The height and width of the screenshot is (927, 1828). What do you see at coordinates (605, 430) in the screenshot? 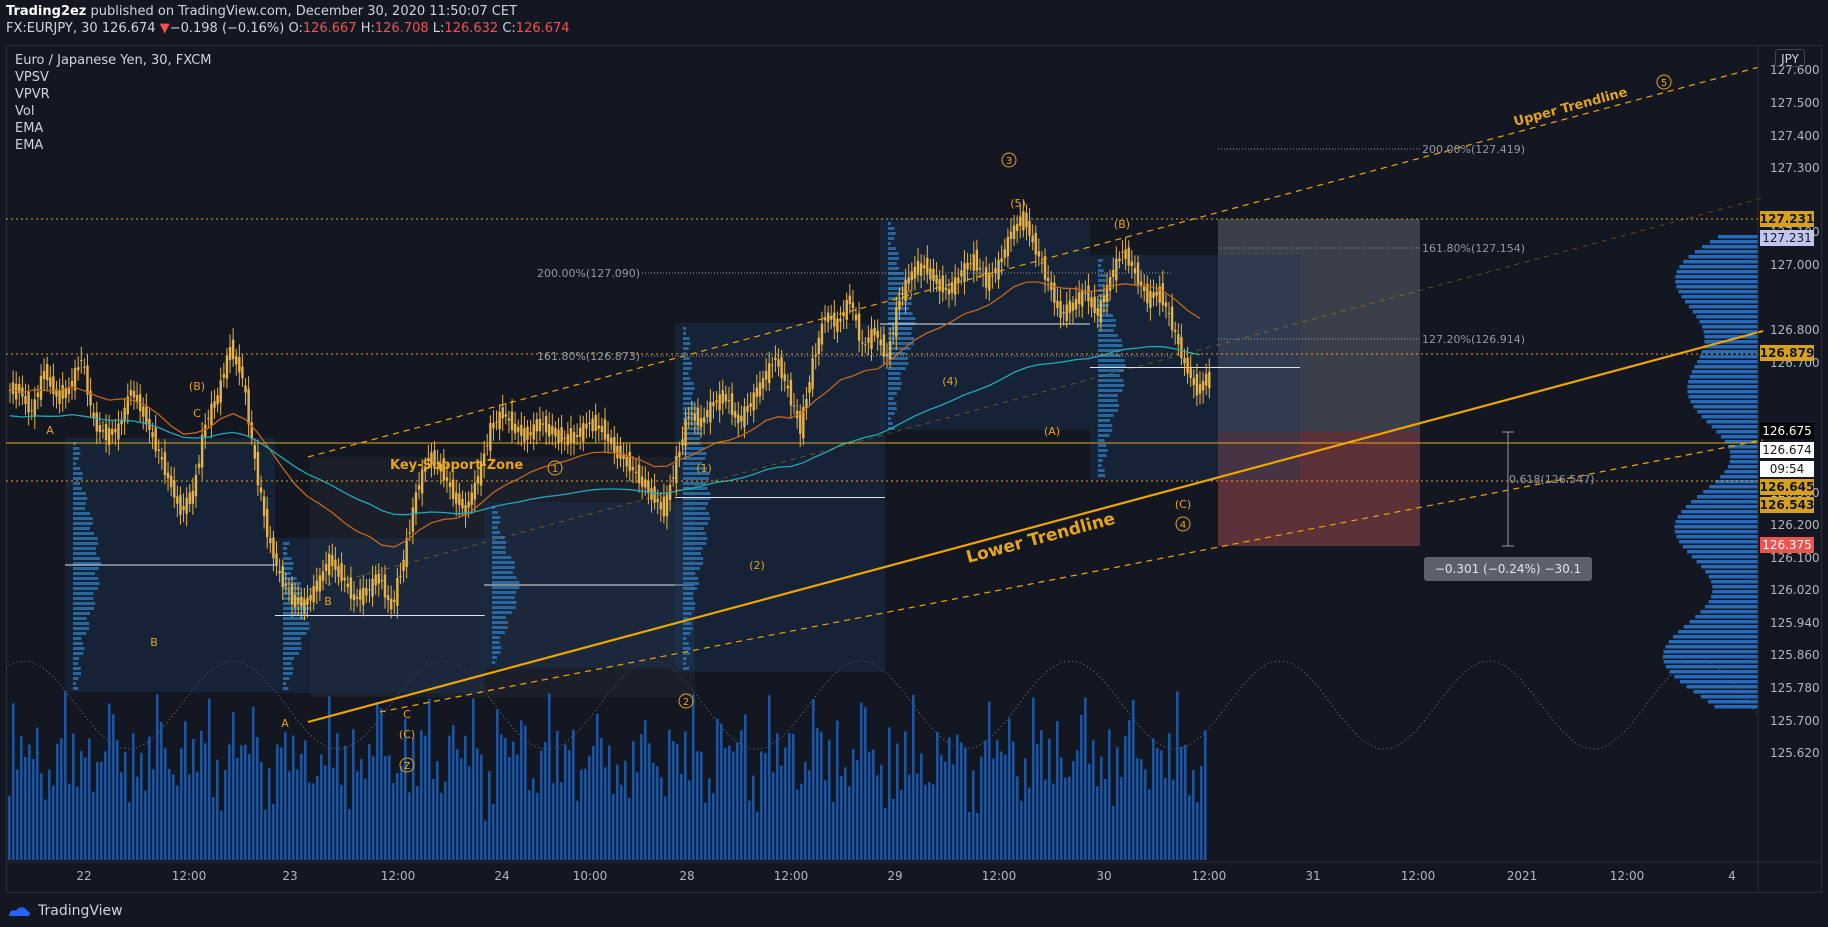
I see `ema-slow-line` at bounding box center [605, 430].